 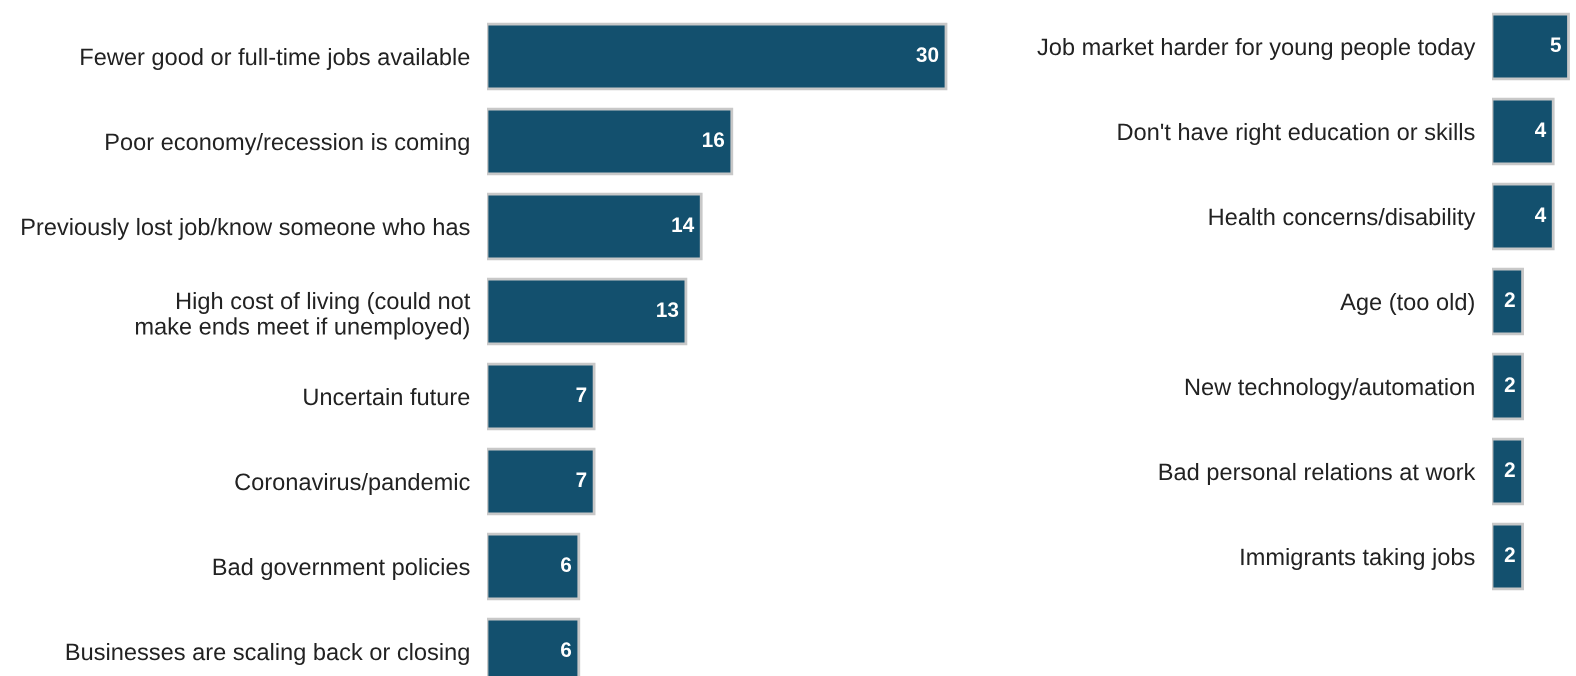 I want to click on y-tick-label: Don't have right education or skills, so click(x=1296, y=133).